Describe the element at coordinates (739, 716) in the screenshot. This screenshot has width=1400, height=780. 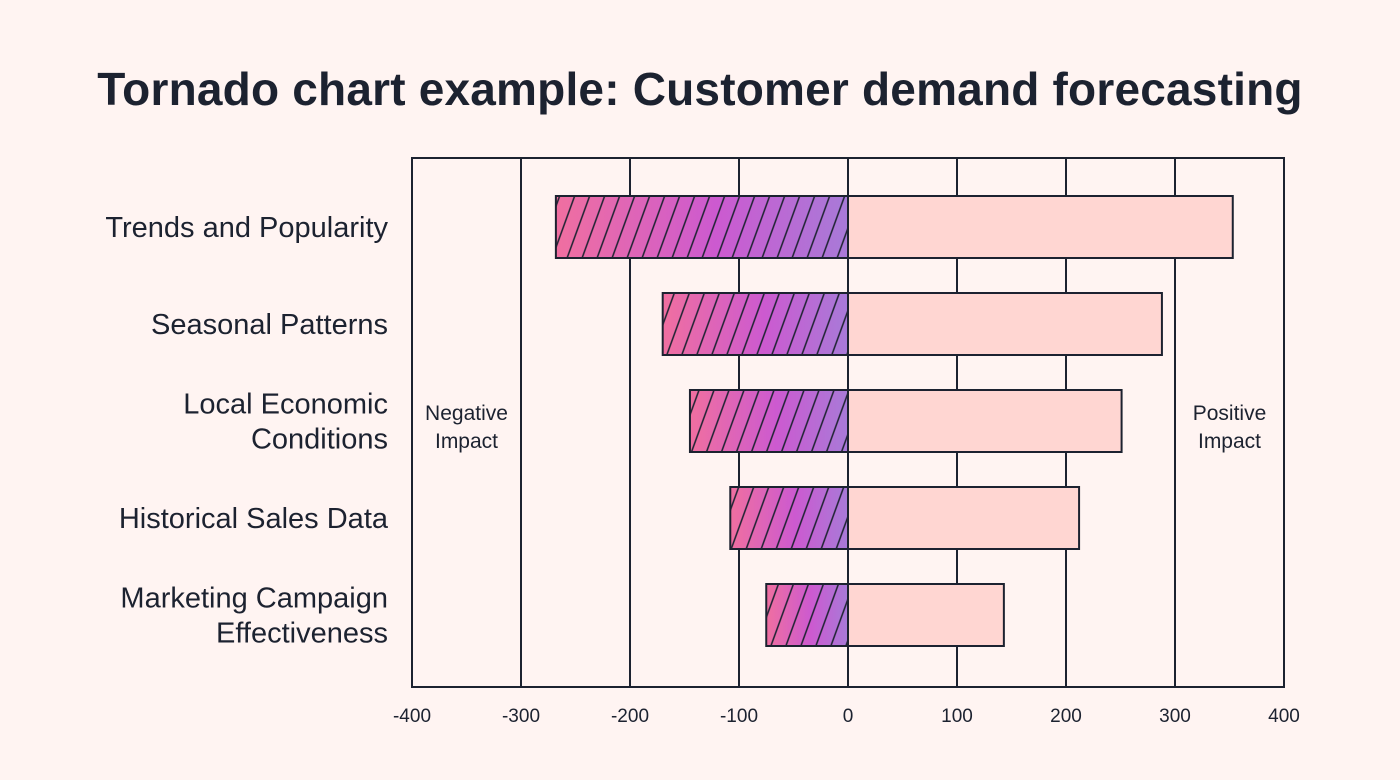
I see `x-tick-label: -100` at that location.